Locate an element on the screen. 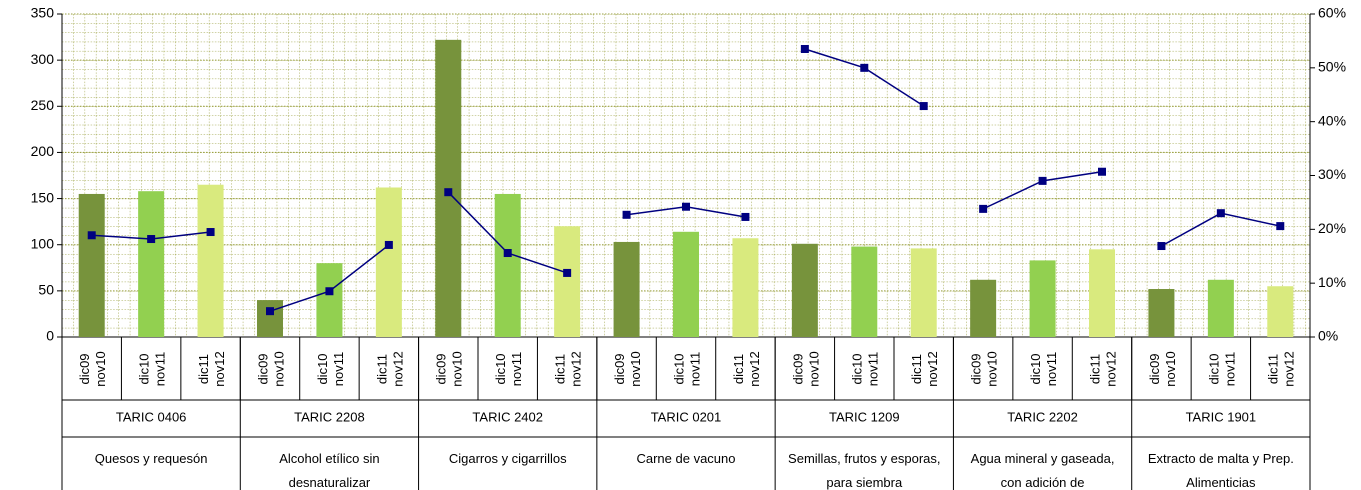 The height and width of the screenshot is (490, 1361). group-name-line: Quesos y requesón is located at coordinates (151, 458).